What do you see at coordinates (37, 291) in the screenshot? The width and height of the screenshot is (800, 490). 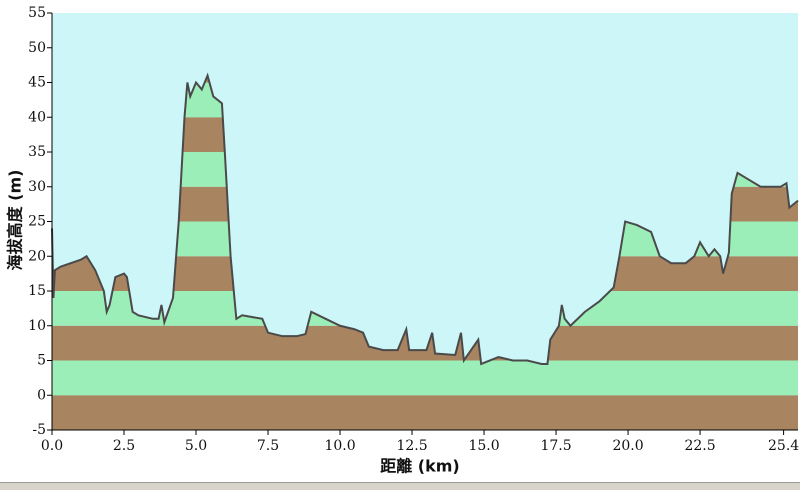 I see `y-tick-label: 15` at bounding box center [37, 291].